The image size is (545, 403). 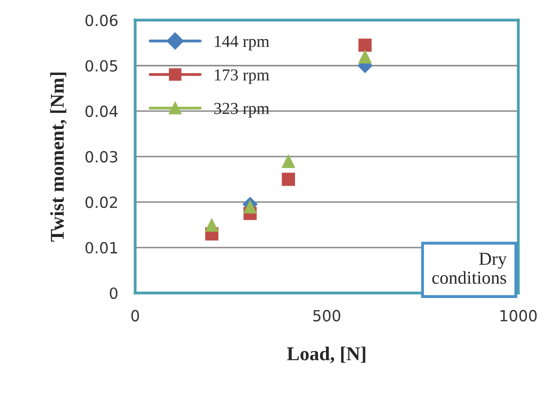 What do you see at coordinates (101, 66) in the screenshot?
I see `y-tick-label: 0.05` at bounding box center [101, 66].